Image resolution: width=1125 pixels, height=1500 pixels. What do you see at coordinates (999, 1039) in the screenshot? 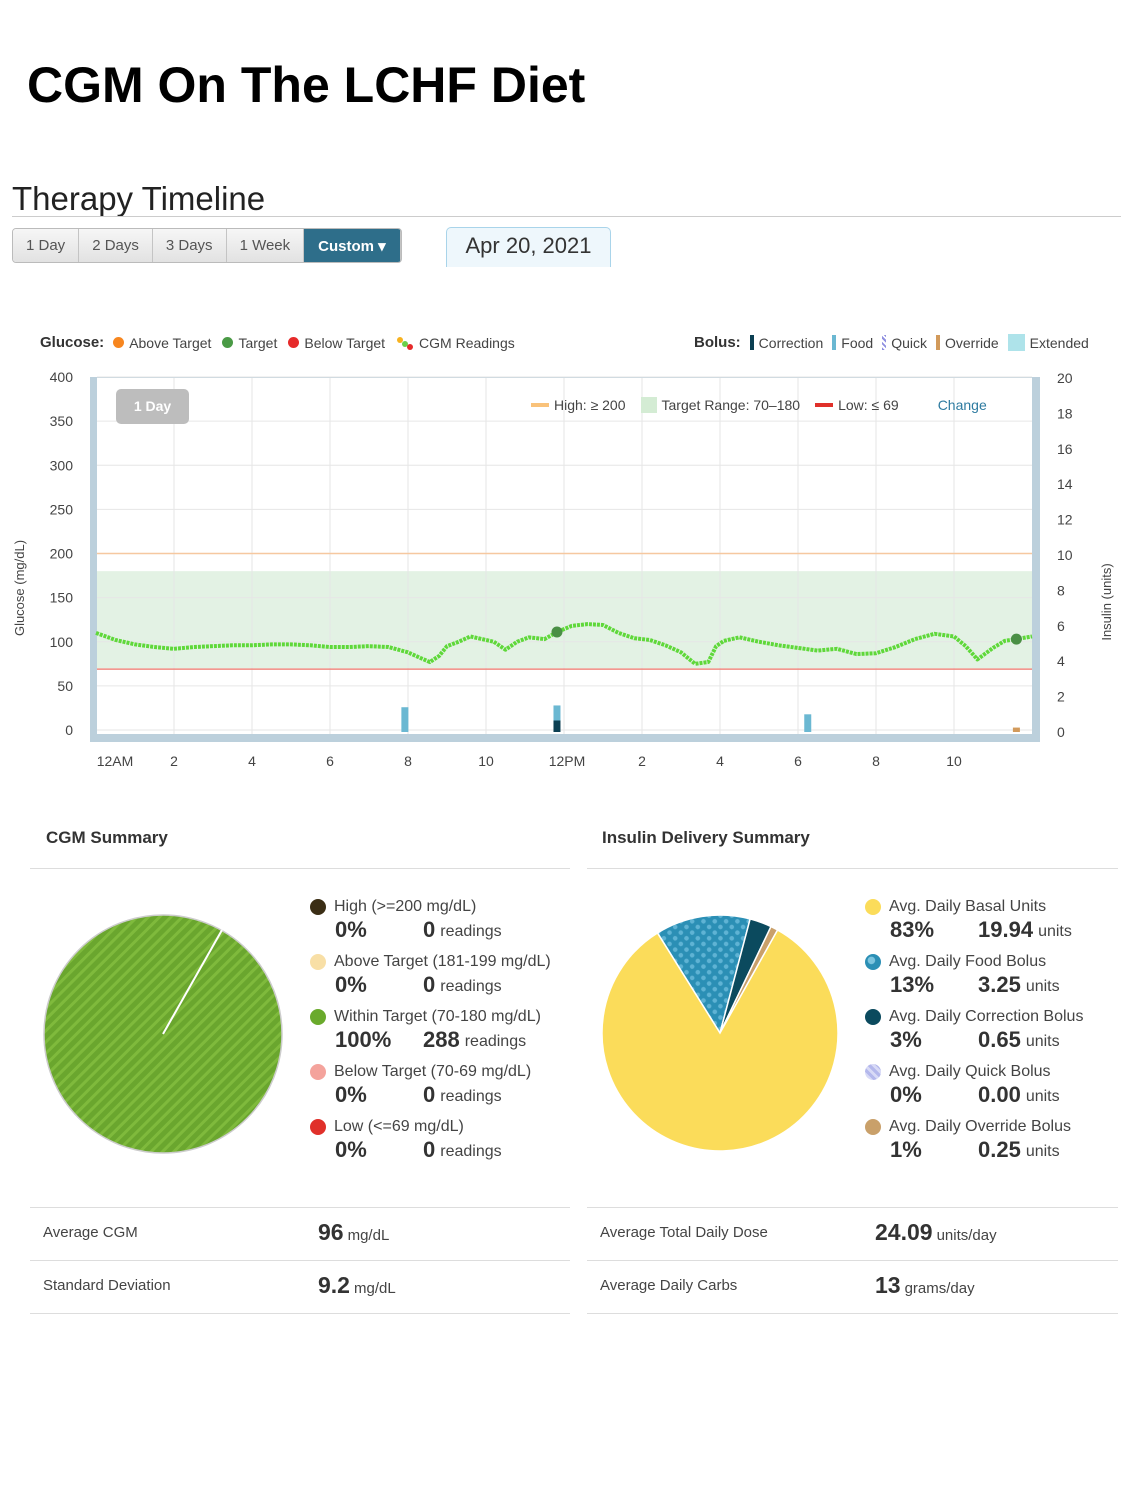
I see `legend-value: 0.65` at bounding box center [999, 1039].